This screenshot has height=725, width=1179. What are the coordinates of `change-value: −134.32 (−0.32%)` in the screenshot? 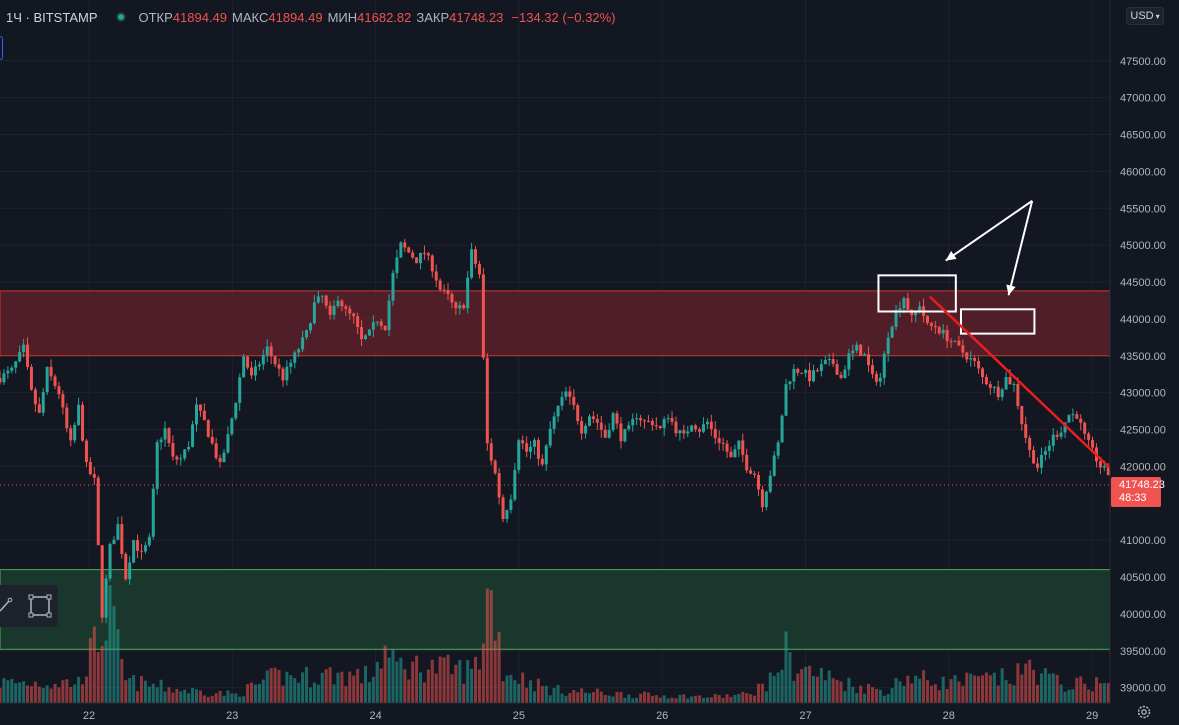 It's located at (563, 17).